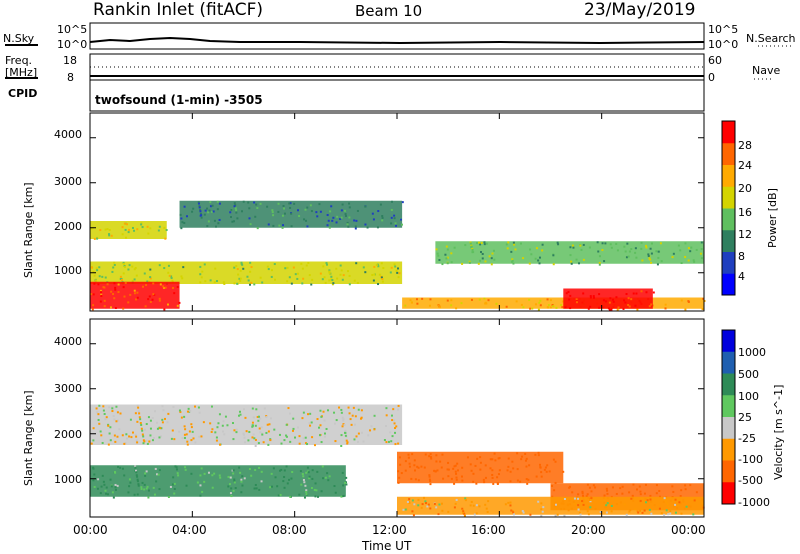 This screenshot has height=554, width=800. What do you see at coordinates (745, 417) in the screenshot?
I see `vel-tick-25: 25` at bounding box center [745, 417].